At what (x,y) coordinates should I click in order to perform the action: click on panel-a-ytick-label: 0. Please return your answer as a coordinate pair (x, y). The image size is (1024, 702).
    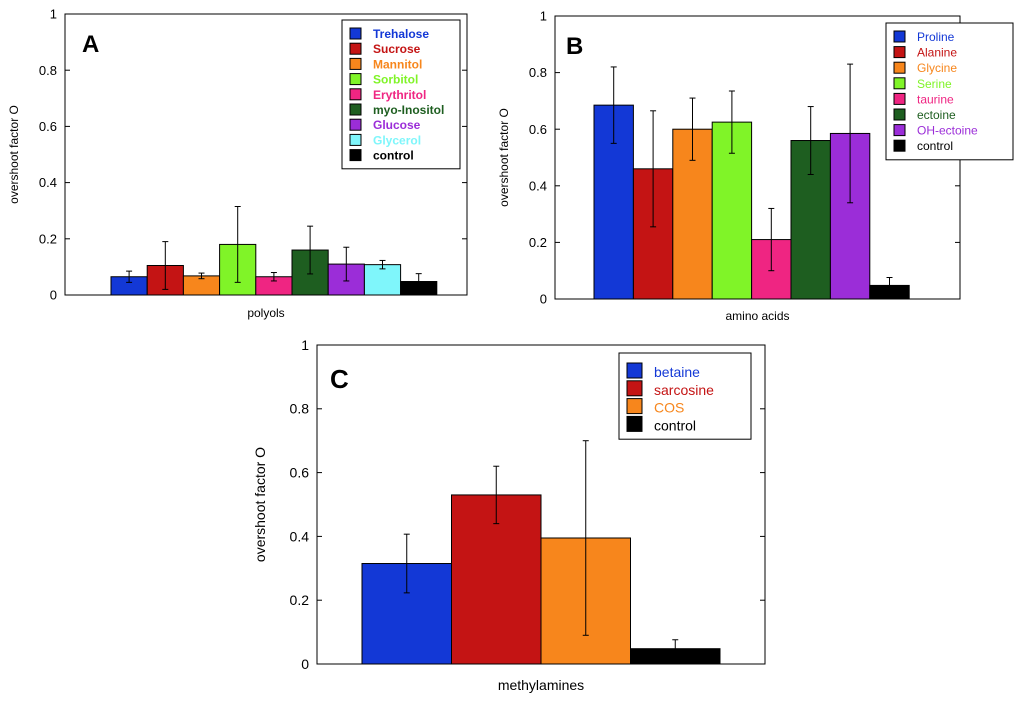
    Looking at the image, I should click on (53, 295).